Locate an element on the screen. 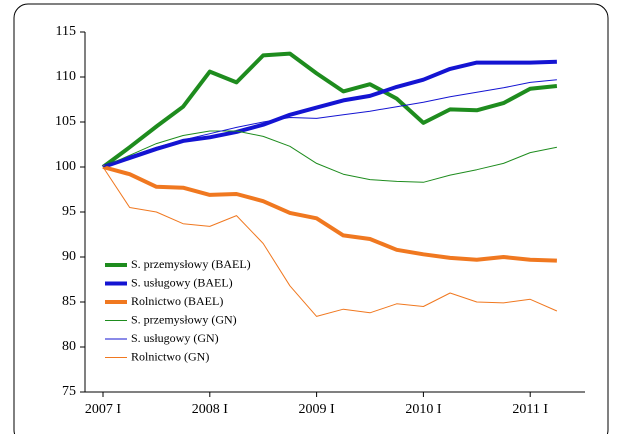 This screenshot has width=621, height=439. y-tick-label: 80 is located at coordinates (69, 346).